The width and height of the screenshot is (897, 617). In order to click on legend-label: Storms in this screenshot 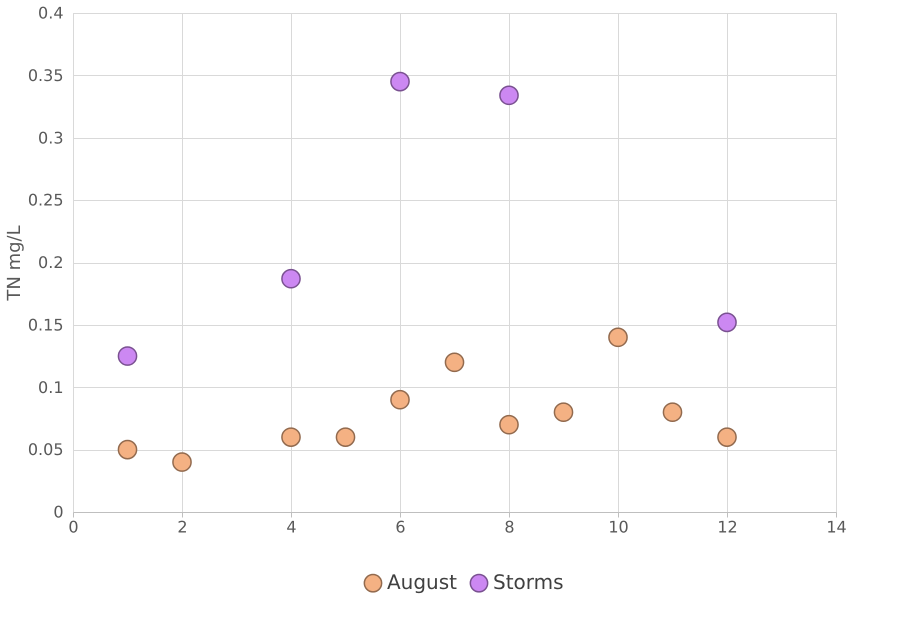, I will do `click(528, 582)`.